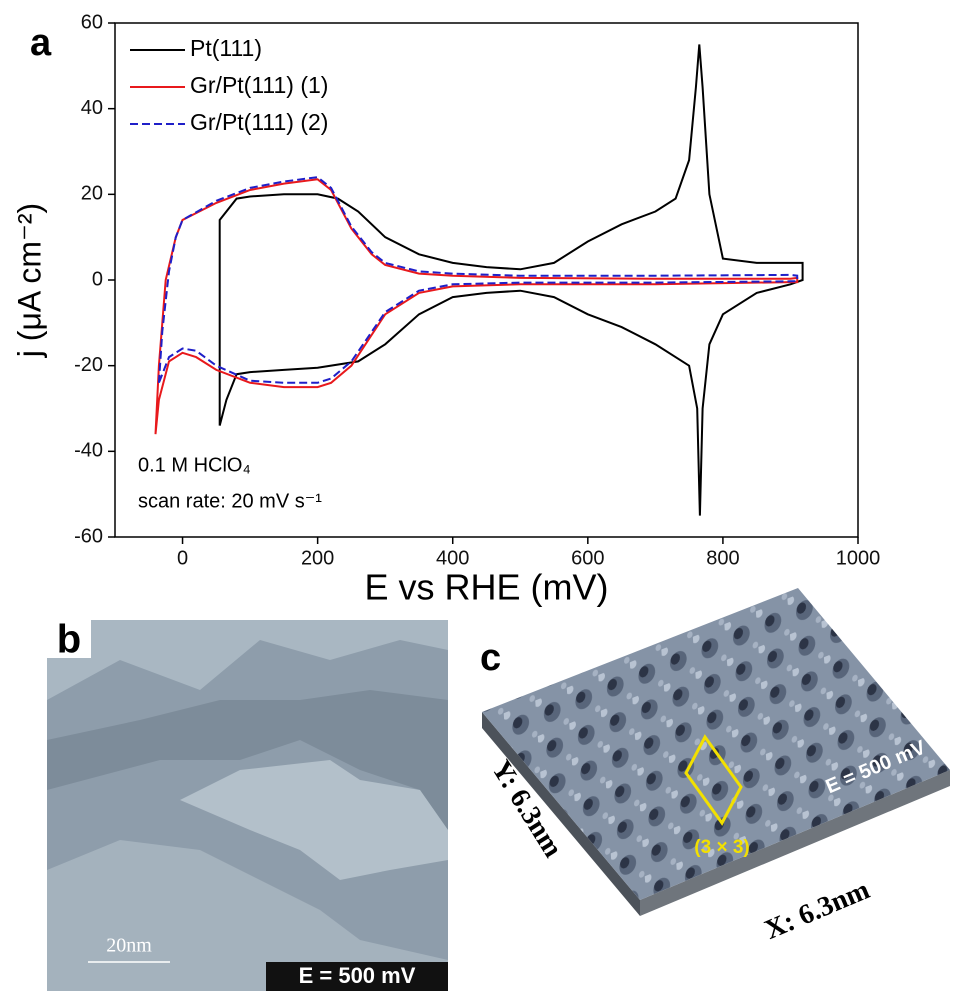 This screenshot has width=958, height=991. What do you see at coordinates (817, 910) in the screenshot?
I see `x-size-label: X: 6.3nm` at bounding box center [817, 910].